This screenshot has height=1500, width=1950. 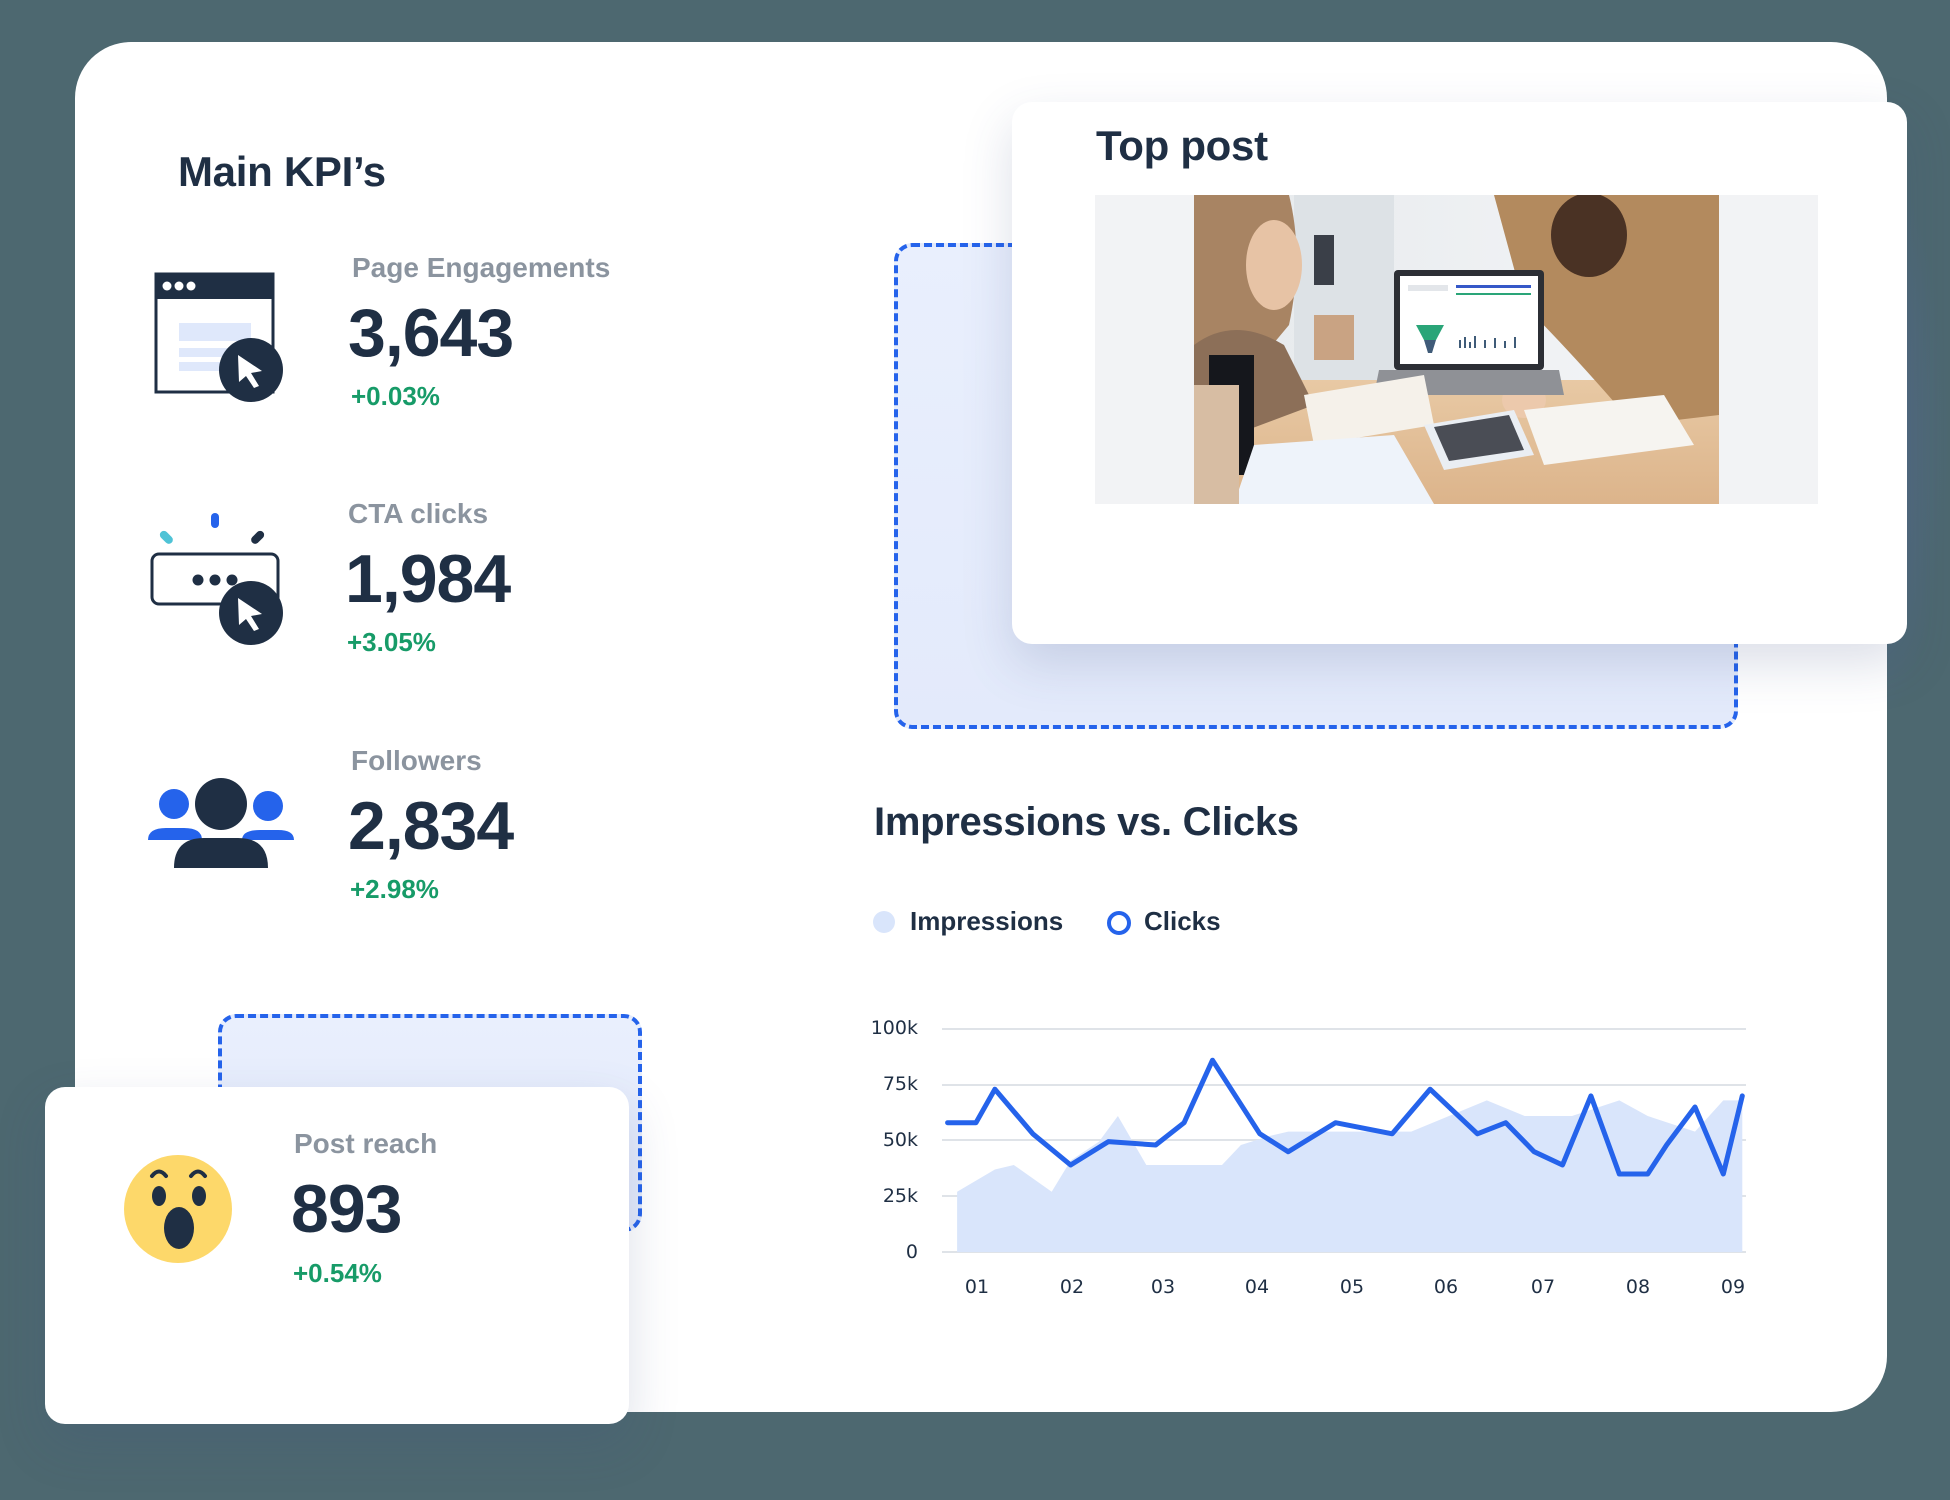 I want to click on legend-item-clicks: Clicks, so click(x=1172, y=921).